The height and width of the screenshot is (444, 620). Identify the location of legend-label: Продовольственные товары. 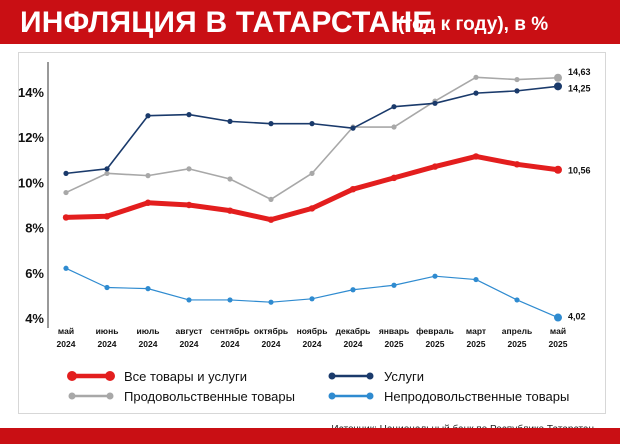
(209, 396).